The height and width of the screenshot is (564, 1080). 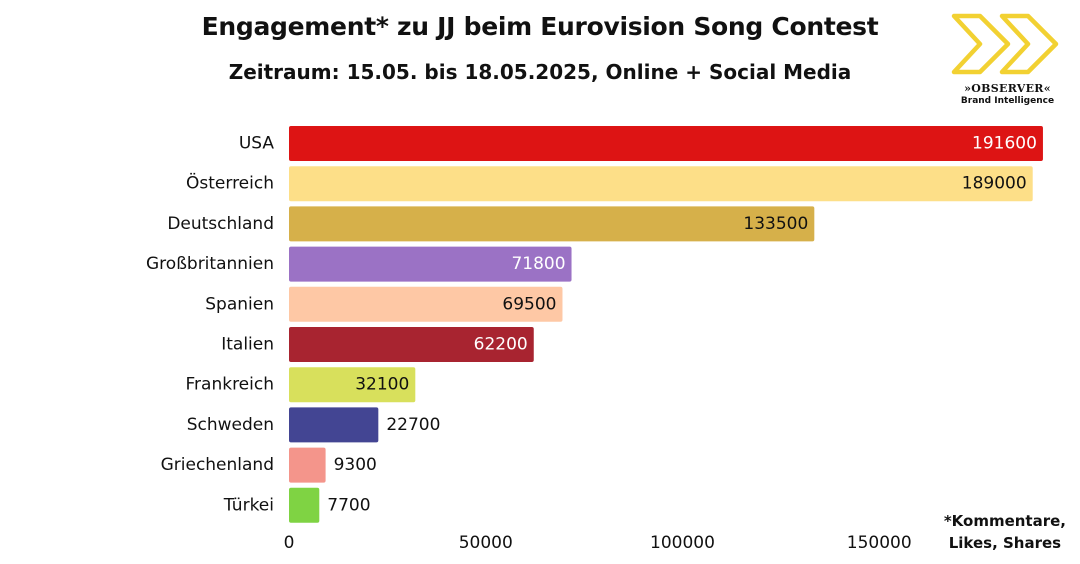 What do you see at coordinates (411, 344) in the screenshot?
I see `bar-italien` at bounding box center [411, 344].